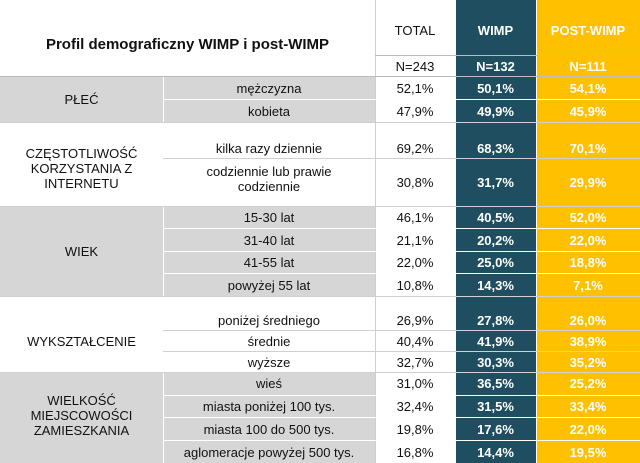 The width and height of the screenshot is (640, 463). I want to click on row-label: 15-30 lat, so click(269, 217).